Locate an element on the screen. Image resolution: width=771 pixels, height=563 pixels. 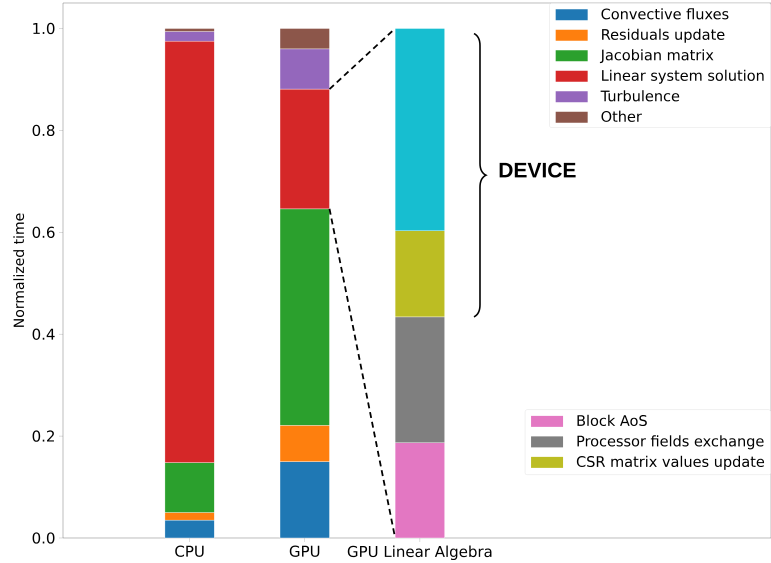
legend-label: CSR matrix values update is located at coordinates (670, 463).